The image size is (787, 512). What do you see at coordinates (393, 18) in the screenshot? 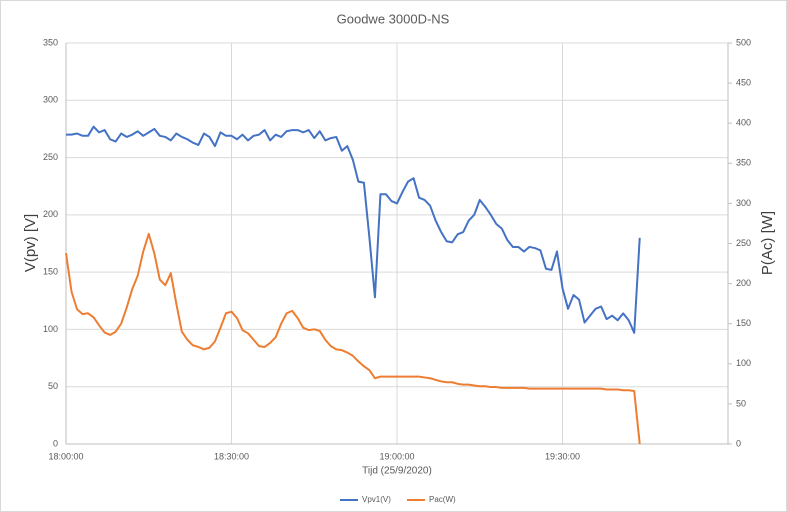
I see `chart-title: Goodwe 3000D-NS` at bounding box center [393, 18].